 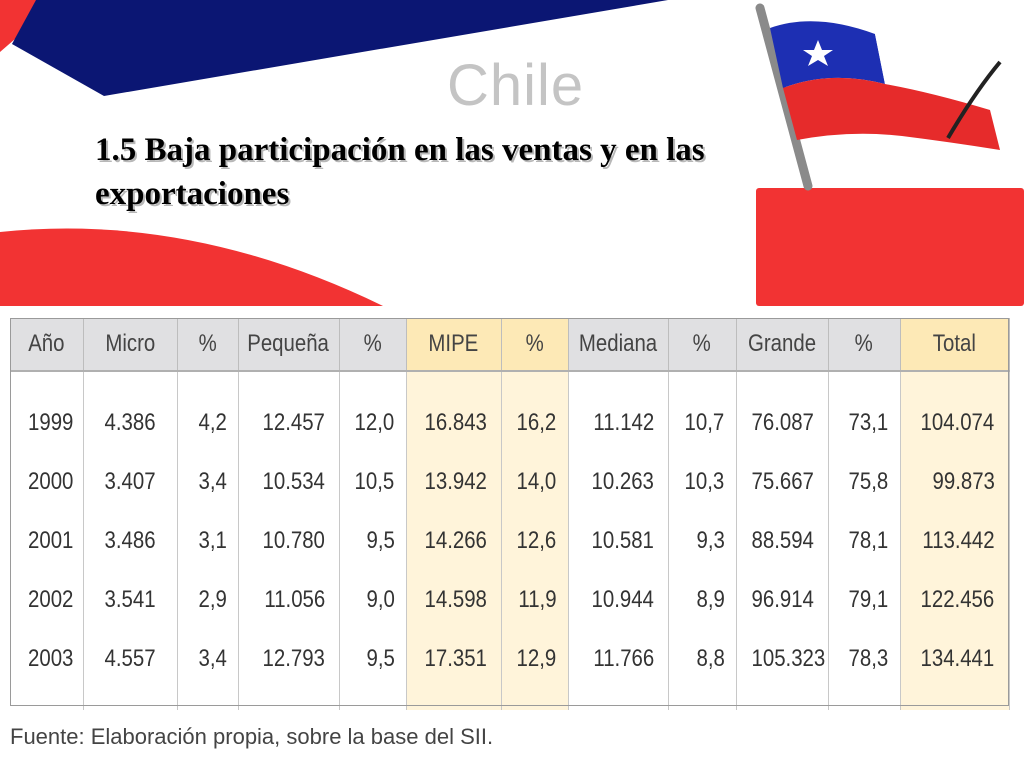 I want to click on cell-value: 8,8, so click(x=710, y=658).